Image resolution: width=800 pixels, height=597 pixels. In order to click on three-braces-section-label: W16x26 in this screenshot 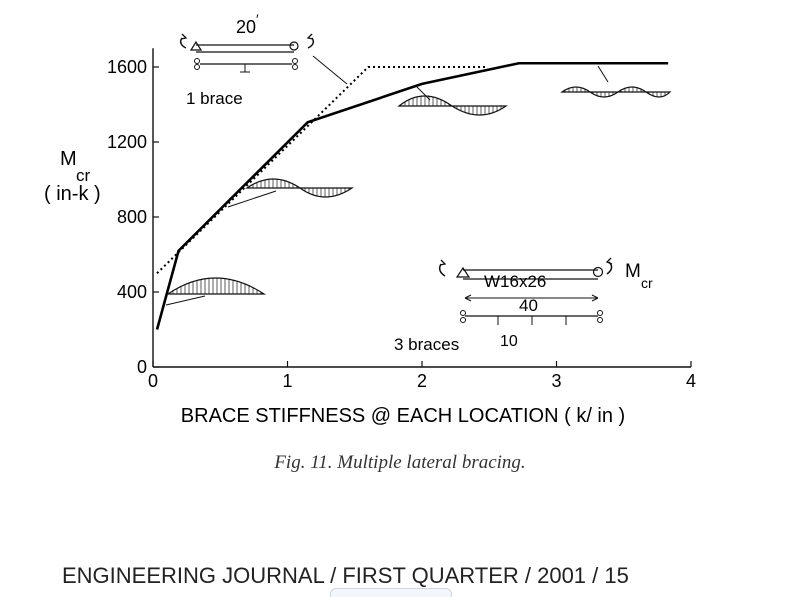, I will do `click(515, 281)`.